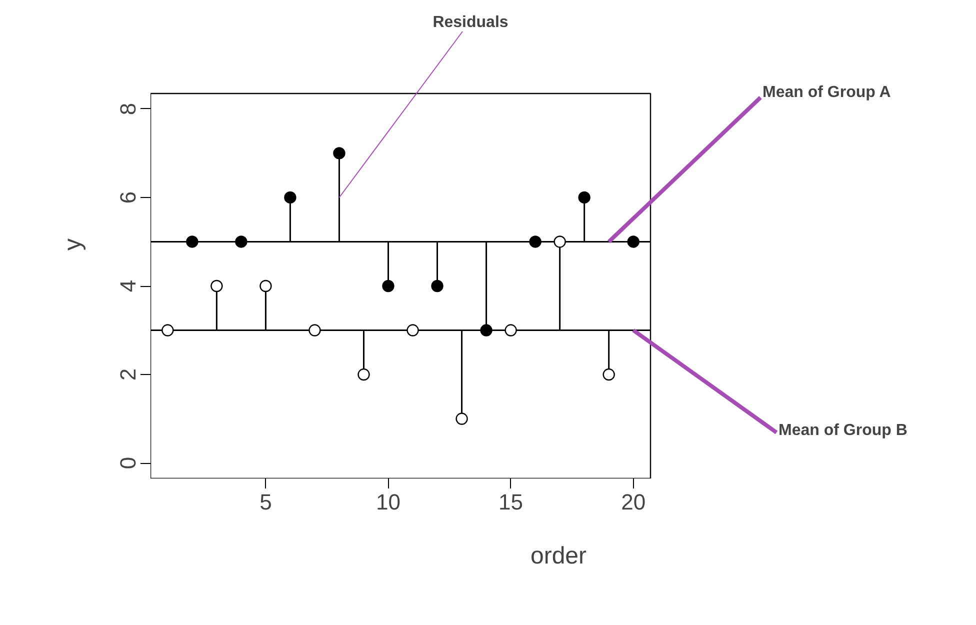 Image resolution: width=976 pixels, height=625 pixels. I want to click on x-tick-label: 20, so click(633, 502).